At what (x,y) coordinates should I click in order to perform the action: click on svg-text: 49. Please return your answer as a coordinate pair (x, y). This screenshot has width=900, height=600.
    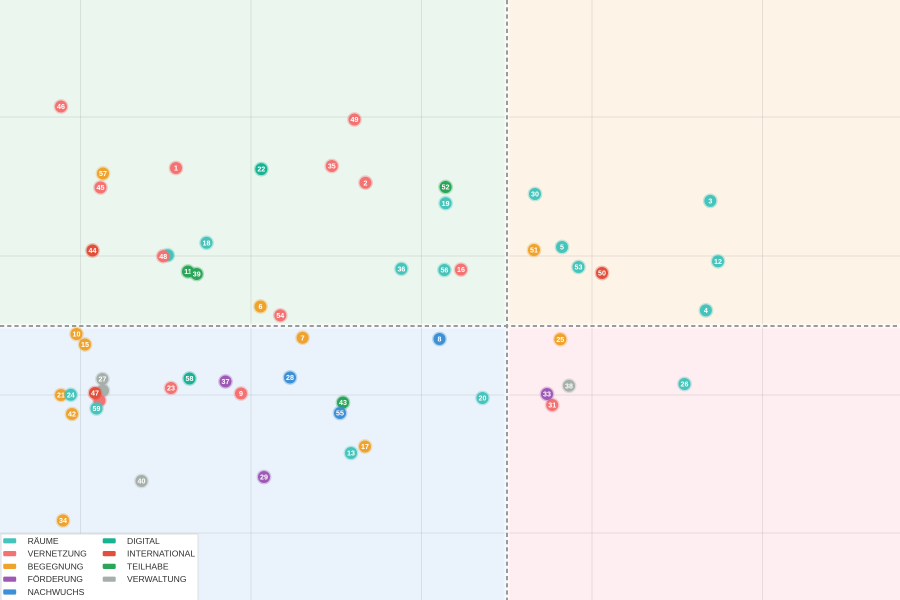
    Looking at the image, I should click on (355, 120).